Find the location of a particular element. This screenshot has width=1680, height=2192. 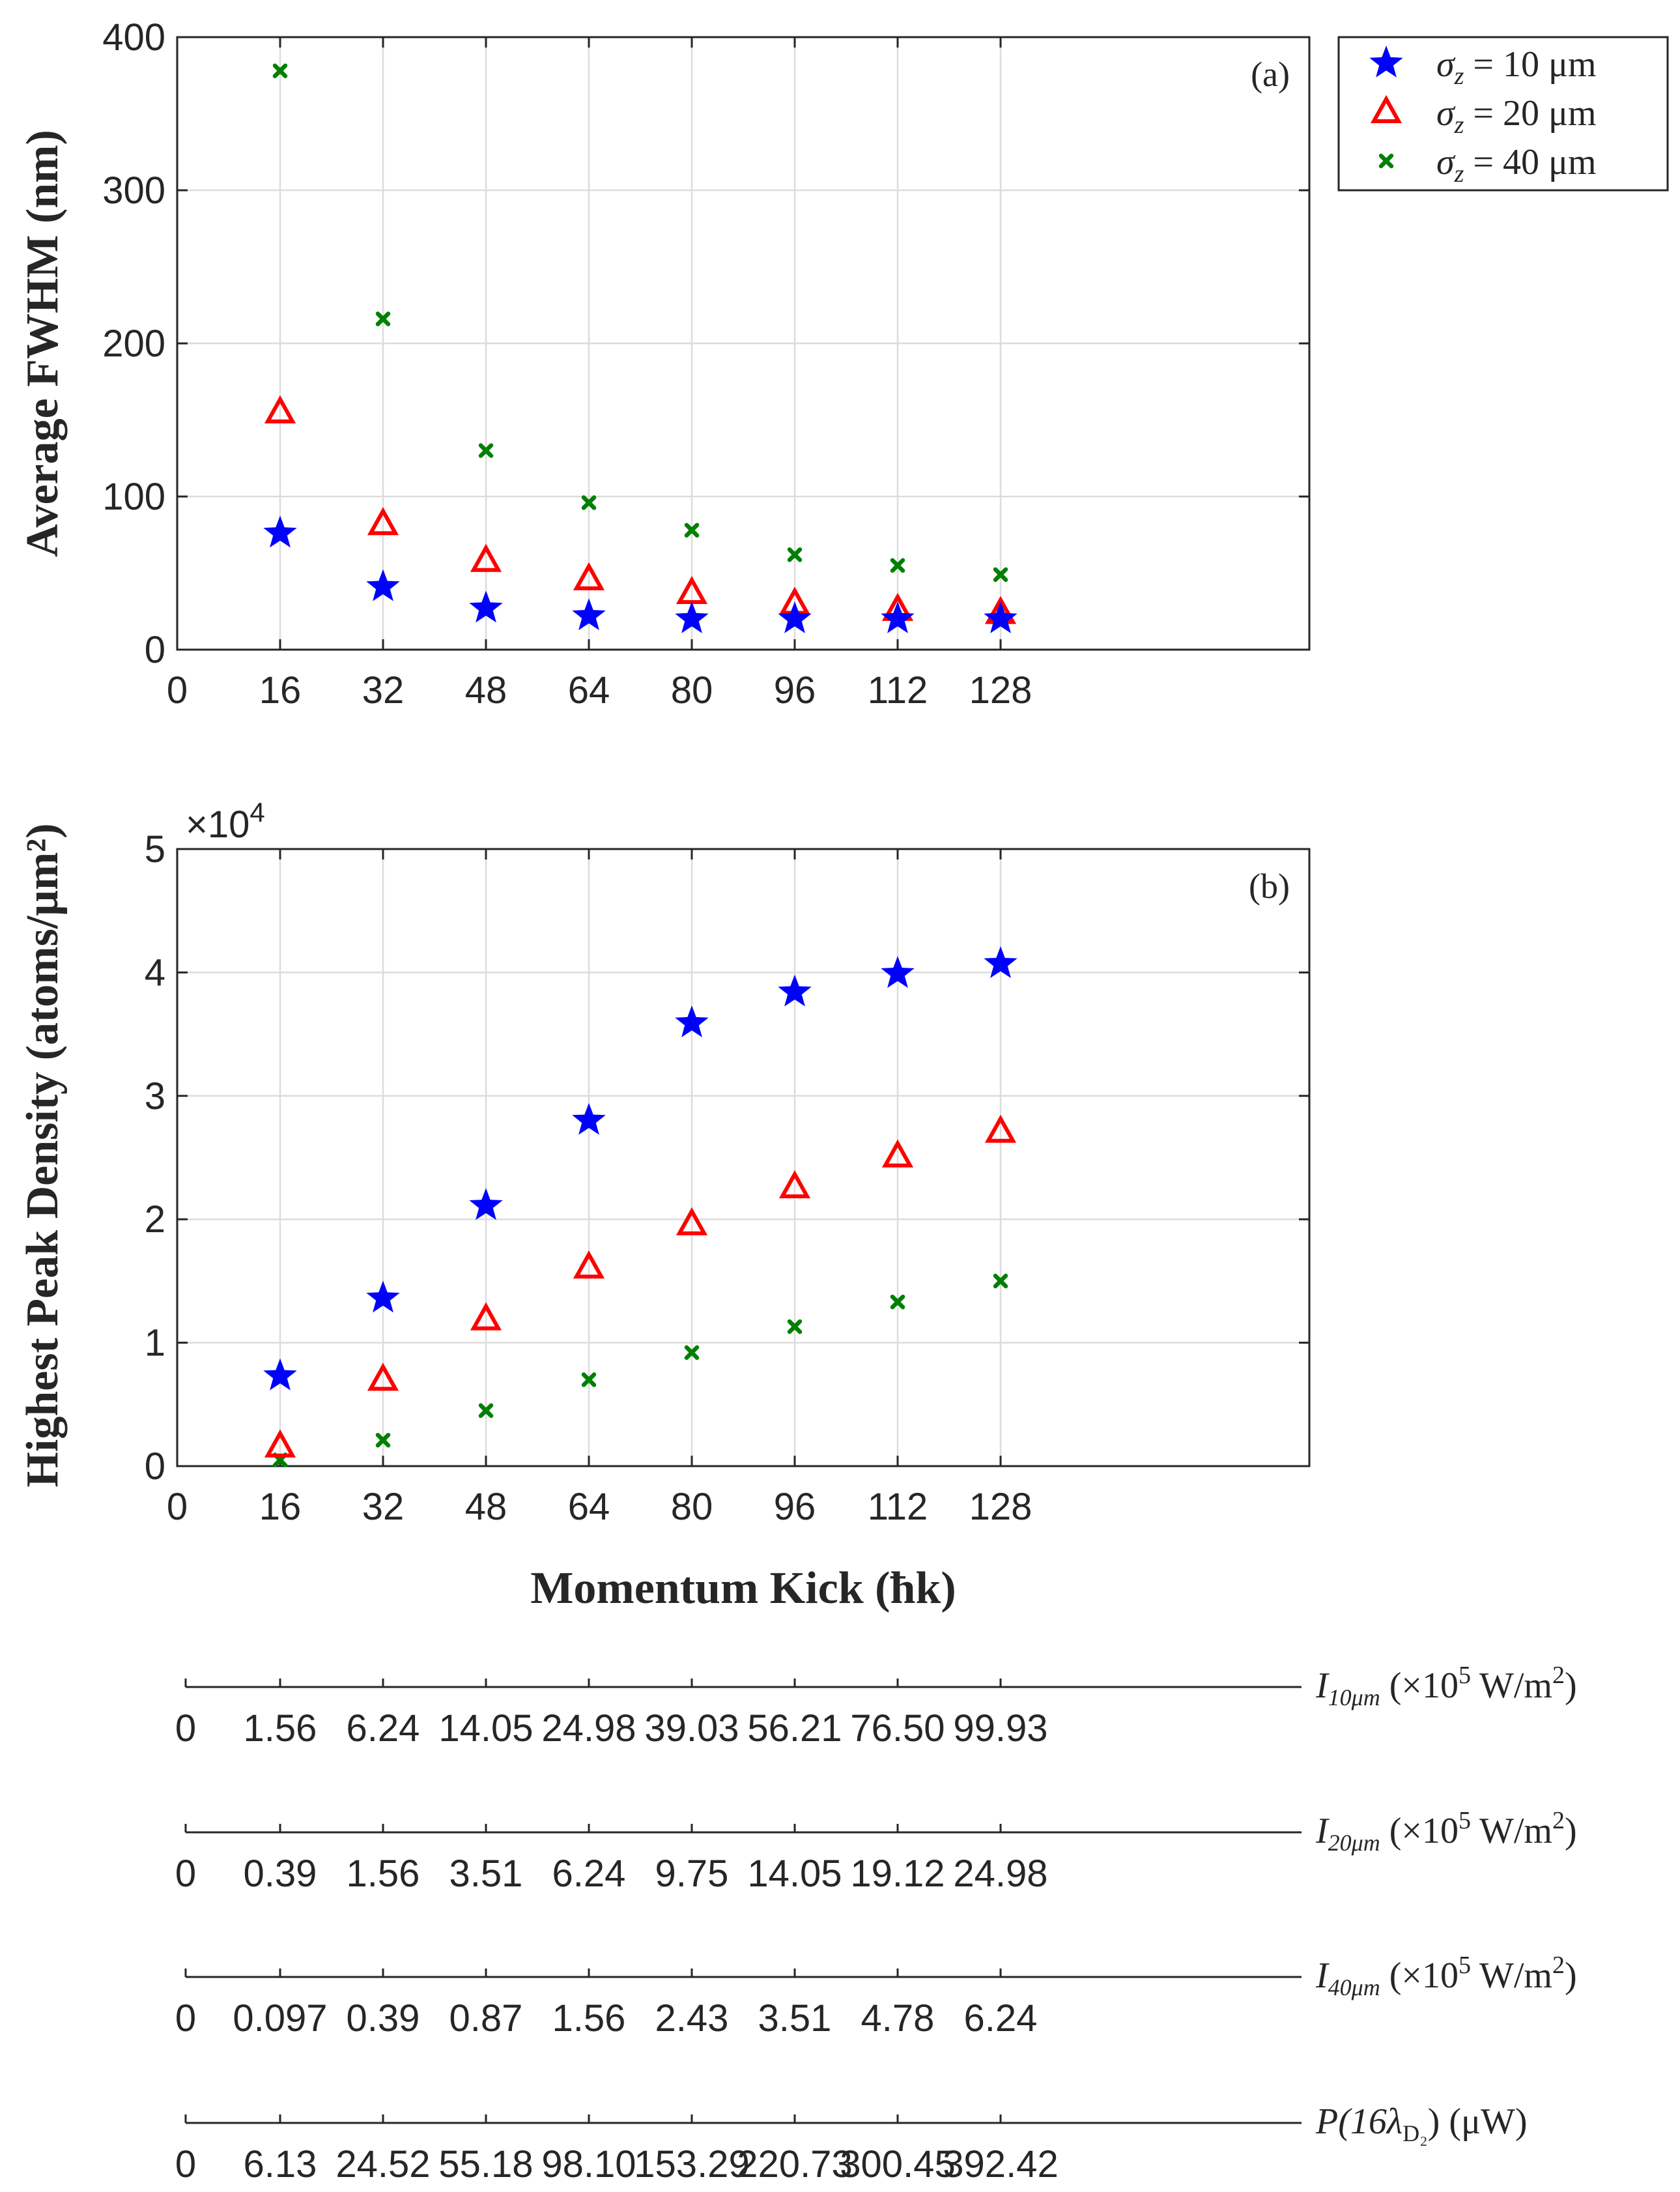

scale-label: P(16λD₂) (μW) is located at coordinates (1421, 2123).